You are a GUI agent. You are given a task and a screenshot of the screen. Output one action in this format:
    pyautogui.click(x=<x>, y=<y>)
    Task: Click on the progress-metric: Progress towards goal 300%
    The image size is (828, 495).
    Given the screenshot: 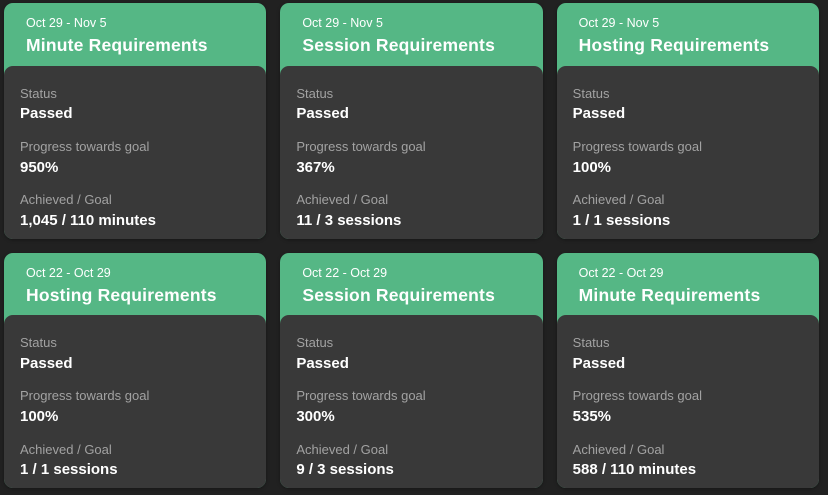 What is the action you would take?
    pyautogui.click(x=411, y=407)
    